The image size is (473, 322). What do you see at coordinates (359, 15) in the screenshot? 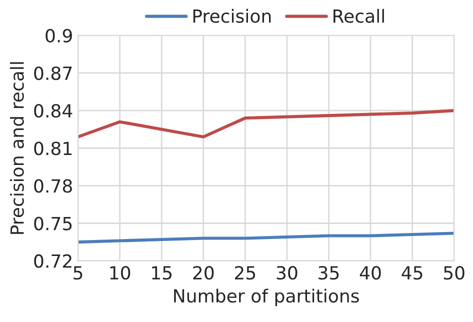
I see `legend-label: Recall` at bounding box center [359, 15].